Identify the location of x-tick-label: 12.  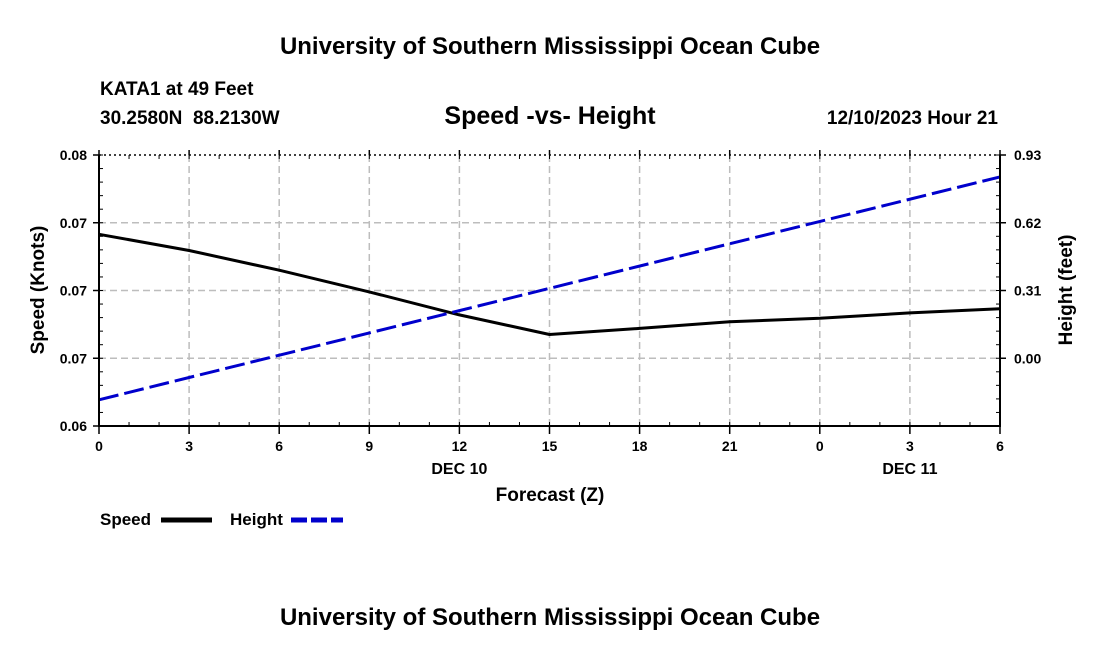
(460, 446).